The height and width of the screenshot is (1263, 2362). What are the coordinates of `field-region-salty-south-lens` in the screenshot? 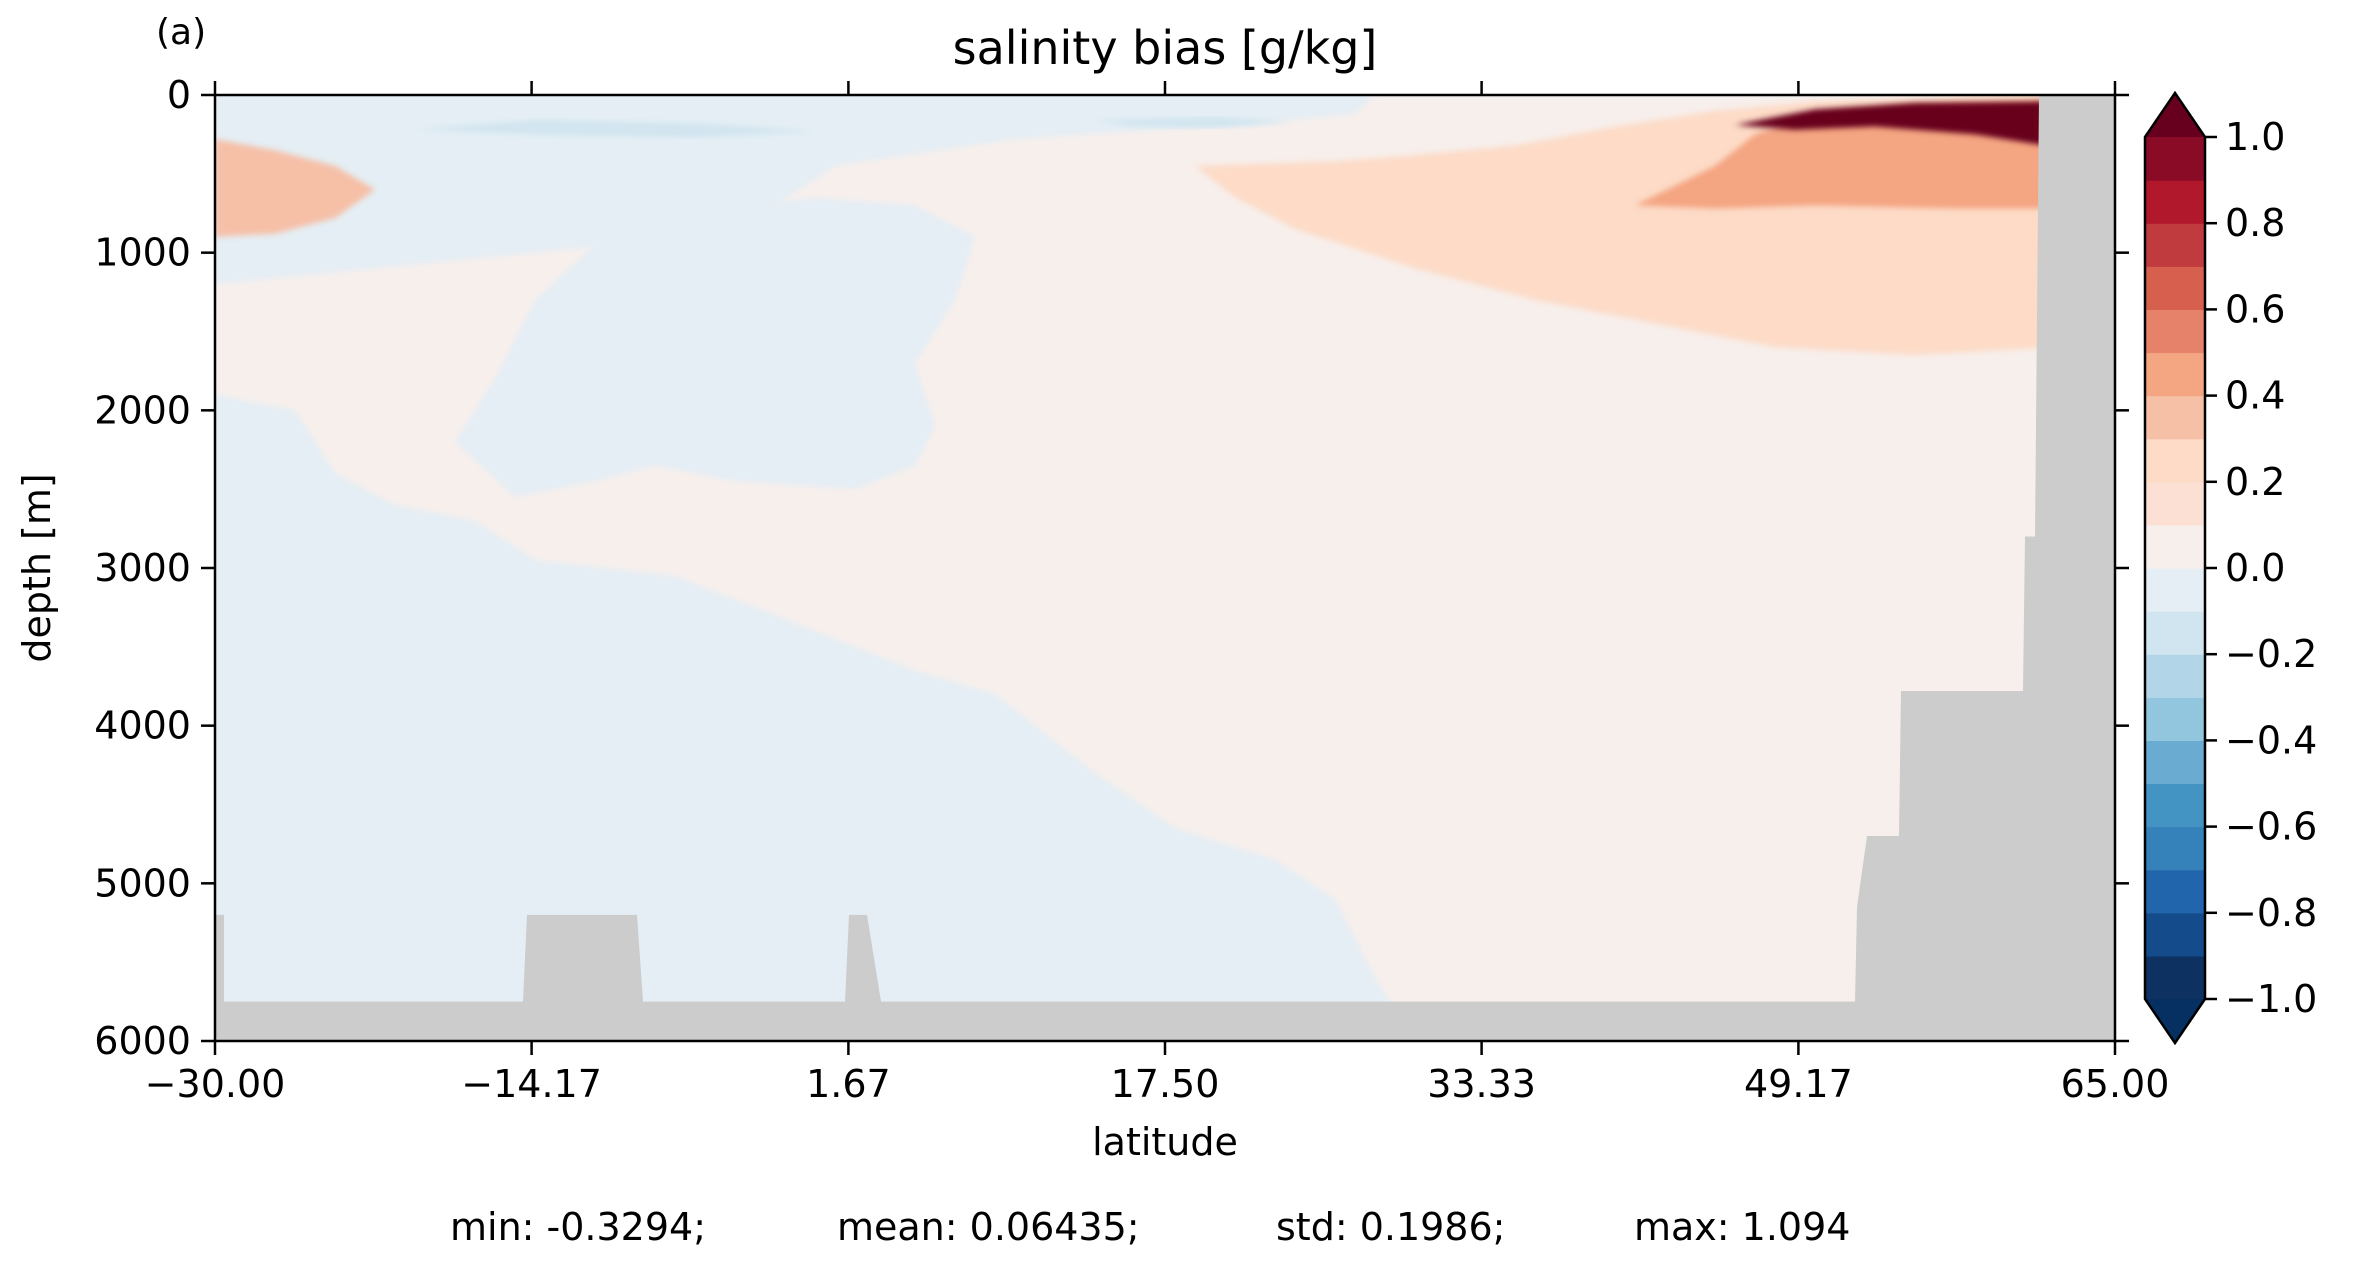 It's located at (295, 188).